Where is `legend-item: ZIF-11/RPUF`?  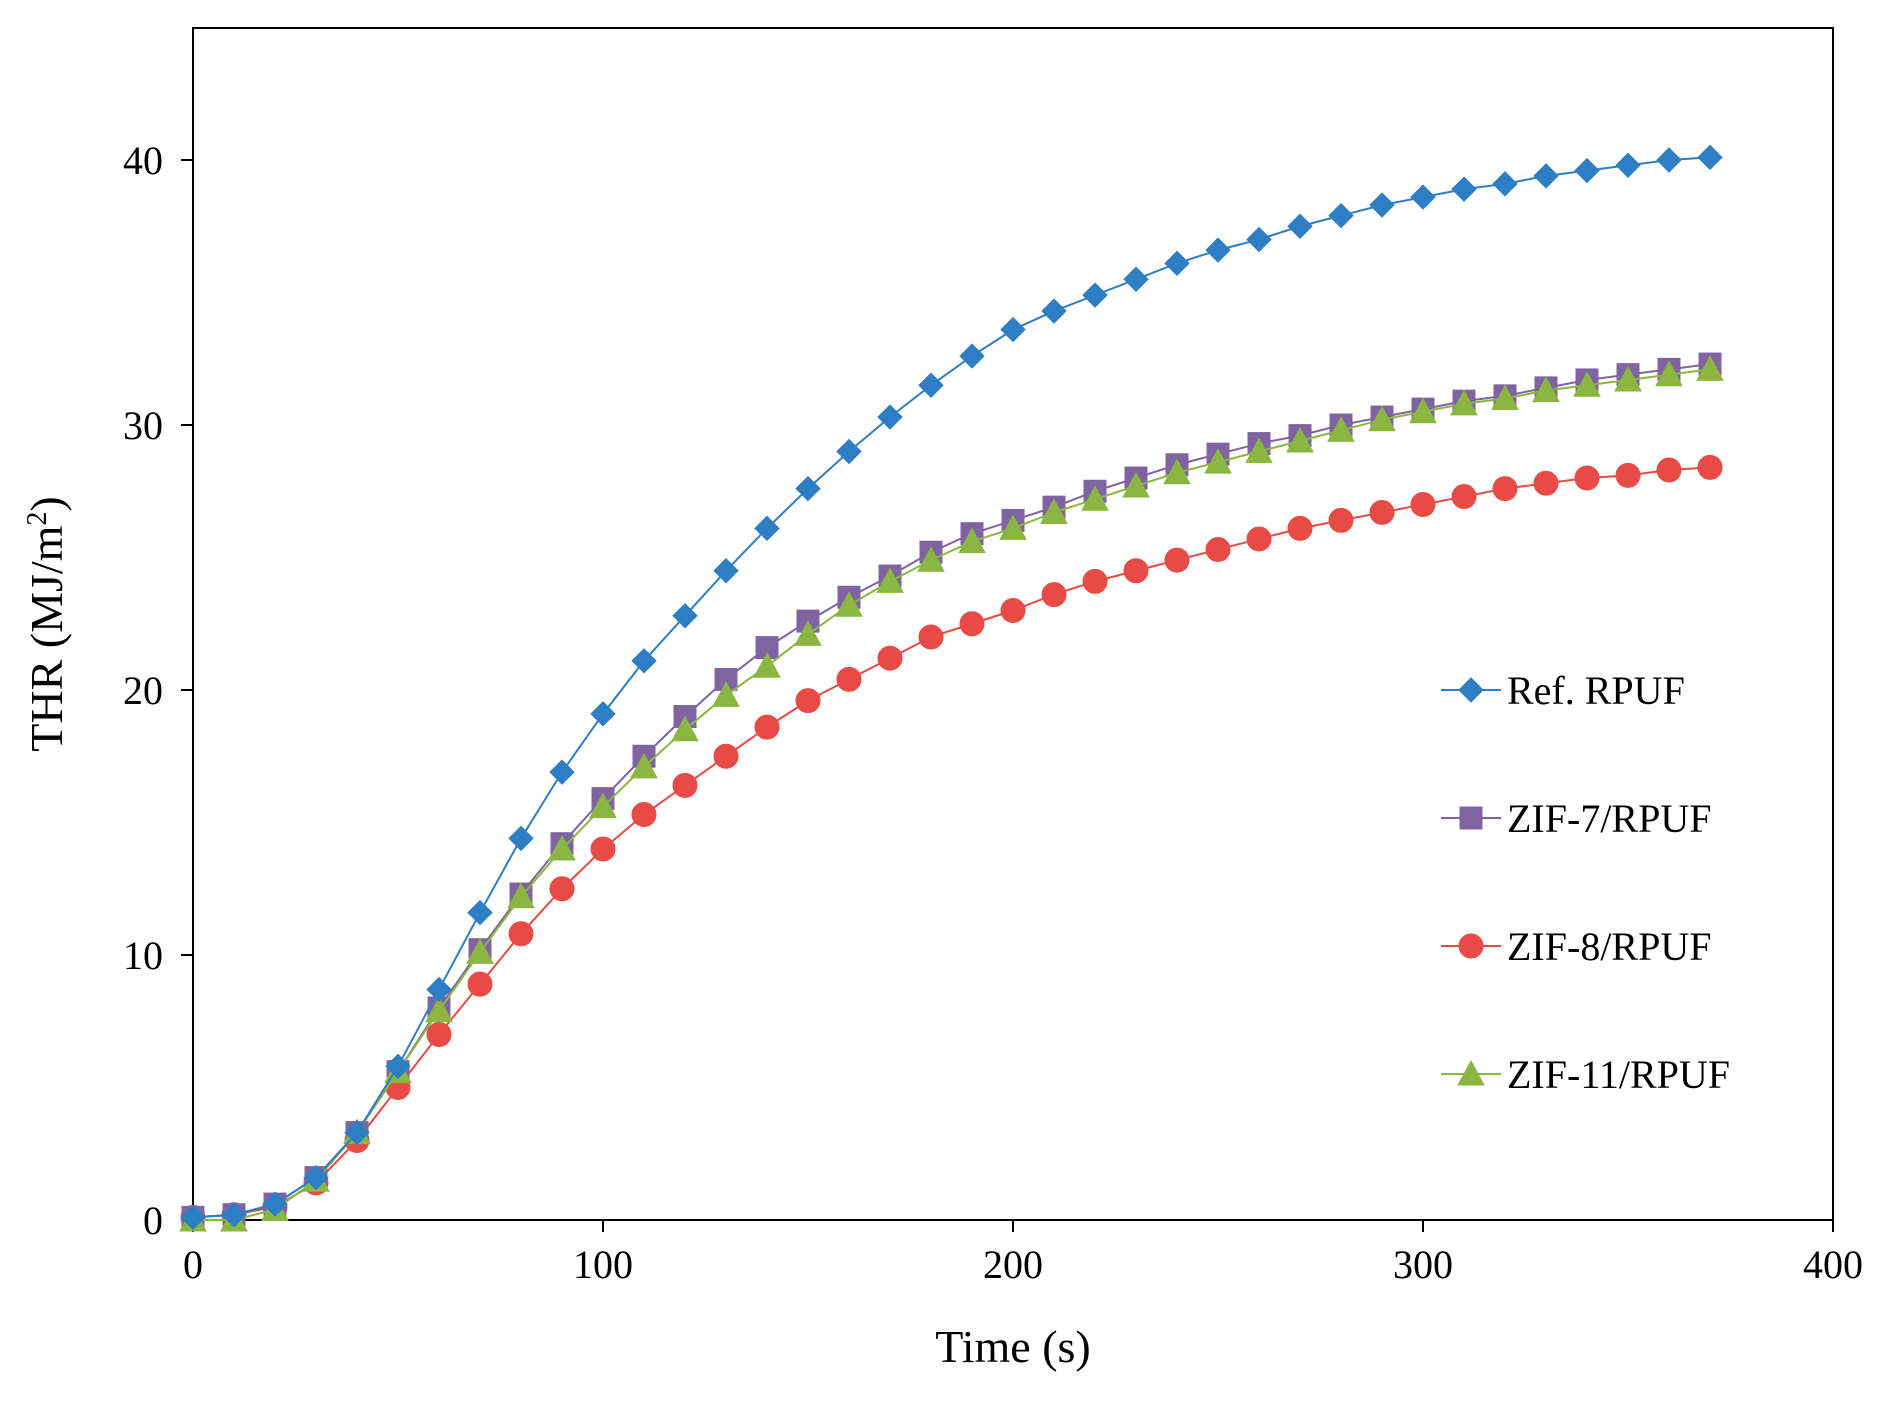 legend-item: ZIF-11/RPUF is located at coordinates (1585, 1074).